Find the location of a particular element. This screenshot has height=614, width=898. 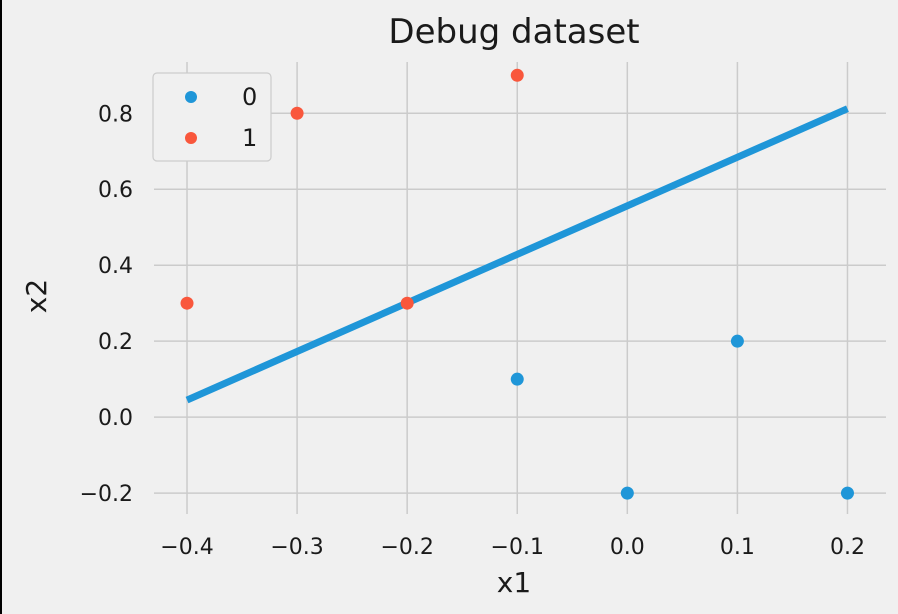

y-tick-label: −0.2 is located at coordinates (106, 494).